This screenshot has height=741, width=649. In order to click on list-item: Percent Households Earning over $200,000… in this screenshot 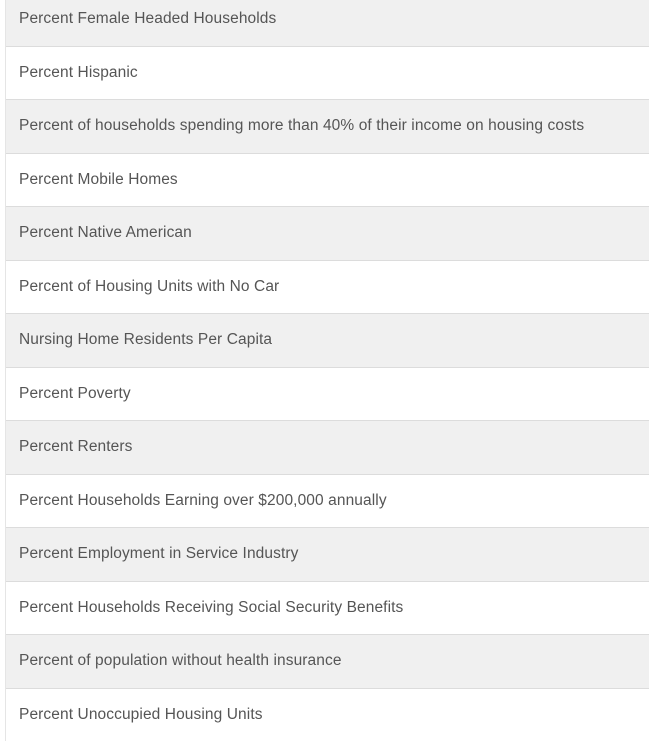, I will do `click(327, 501)`.